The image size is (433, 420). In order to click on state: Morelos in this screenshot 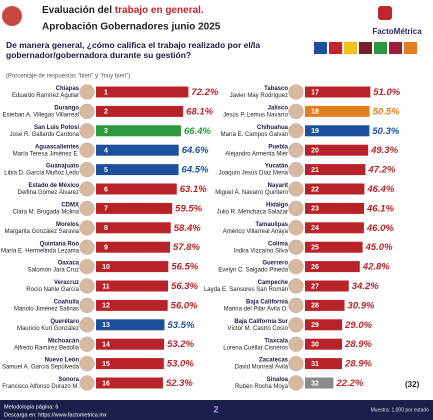, I will do `click(68, 225)`.